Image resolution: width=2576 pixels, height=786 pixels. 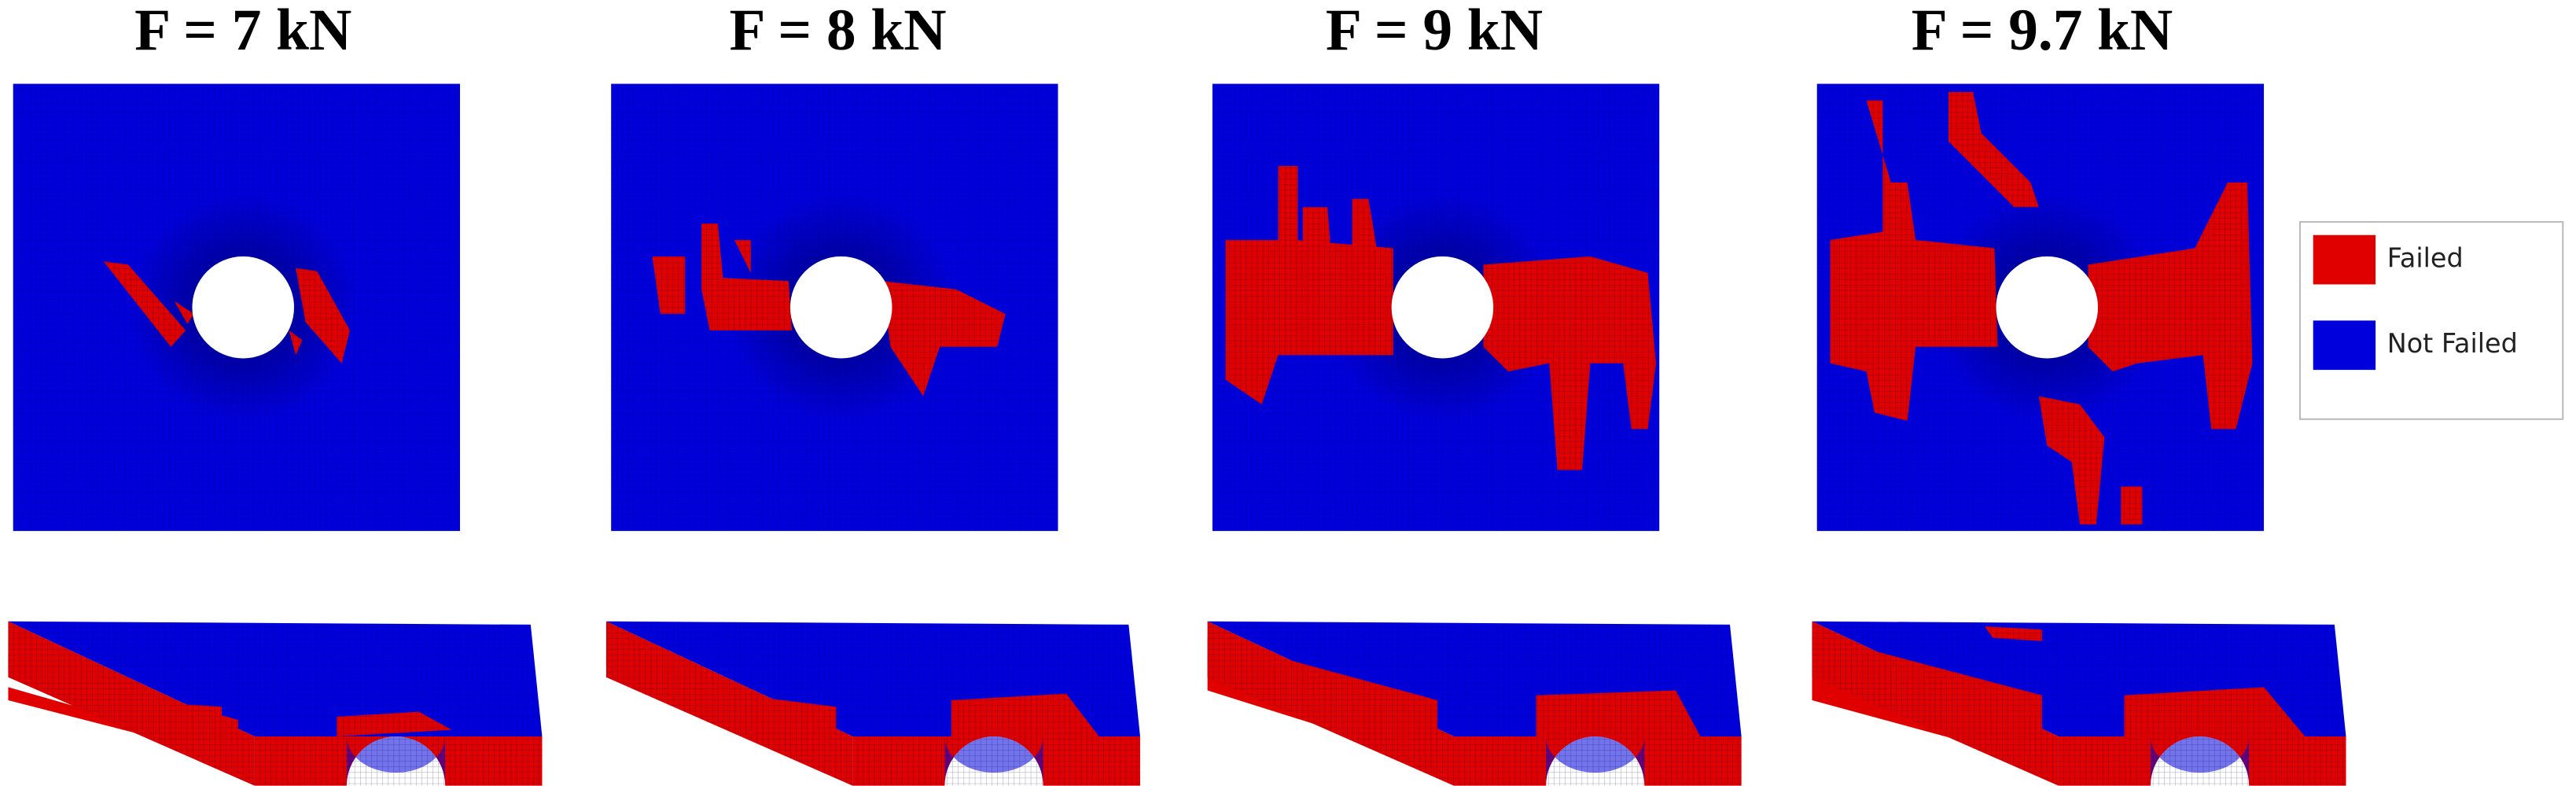 I want to click on panel-title: F = 9 kN, so click(x=1434, y=32).